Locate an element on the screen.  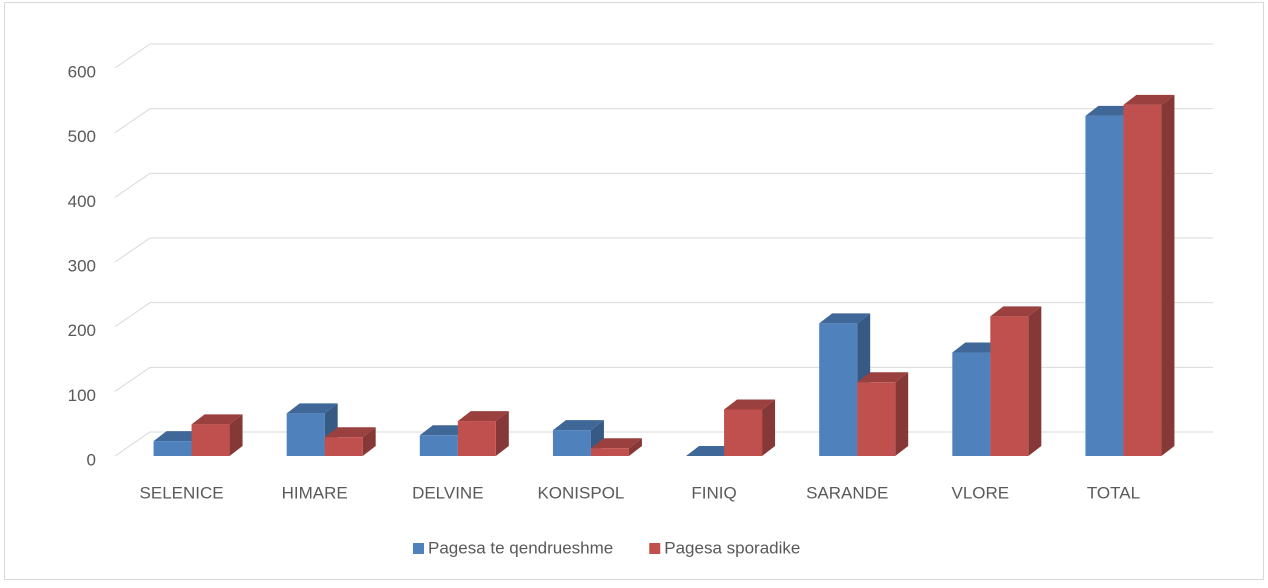
x-tick-label: KONISPOL is located at coordinates (580, 492).